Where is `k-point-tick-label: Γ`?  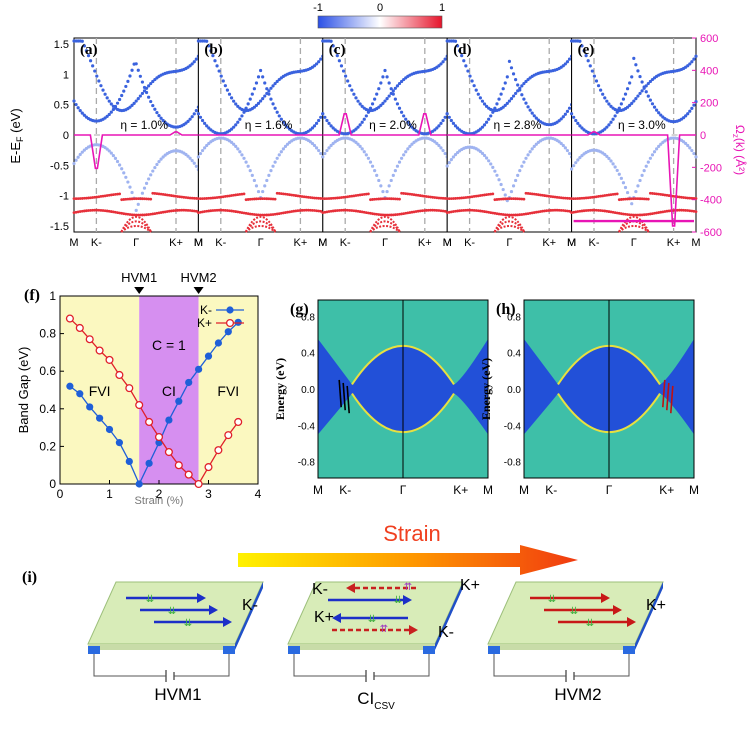
k-point-tick-label: Γ is located at coordinates (261, 243).